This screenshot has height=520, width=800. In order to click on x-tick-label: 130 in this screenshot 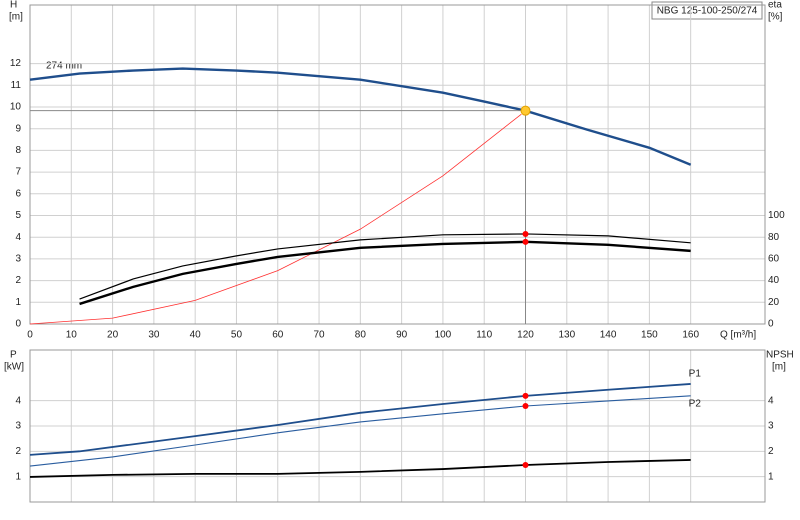, I will do `click(566, 335)`.